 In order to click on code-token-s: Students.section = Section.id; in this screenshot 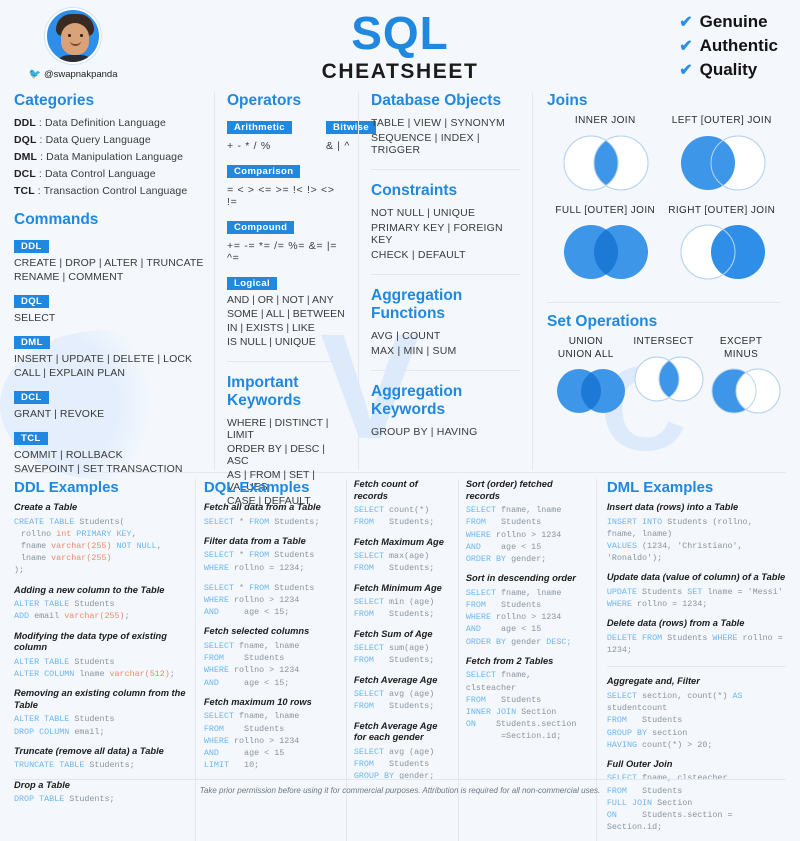, I will do `click(672, 821)`.